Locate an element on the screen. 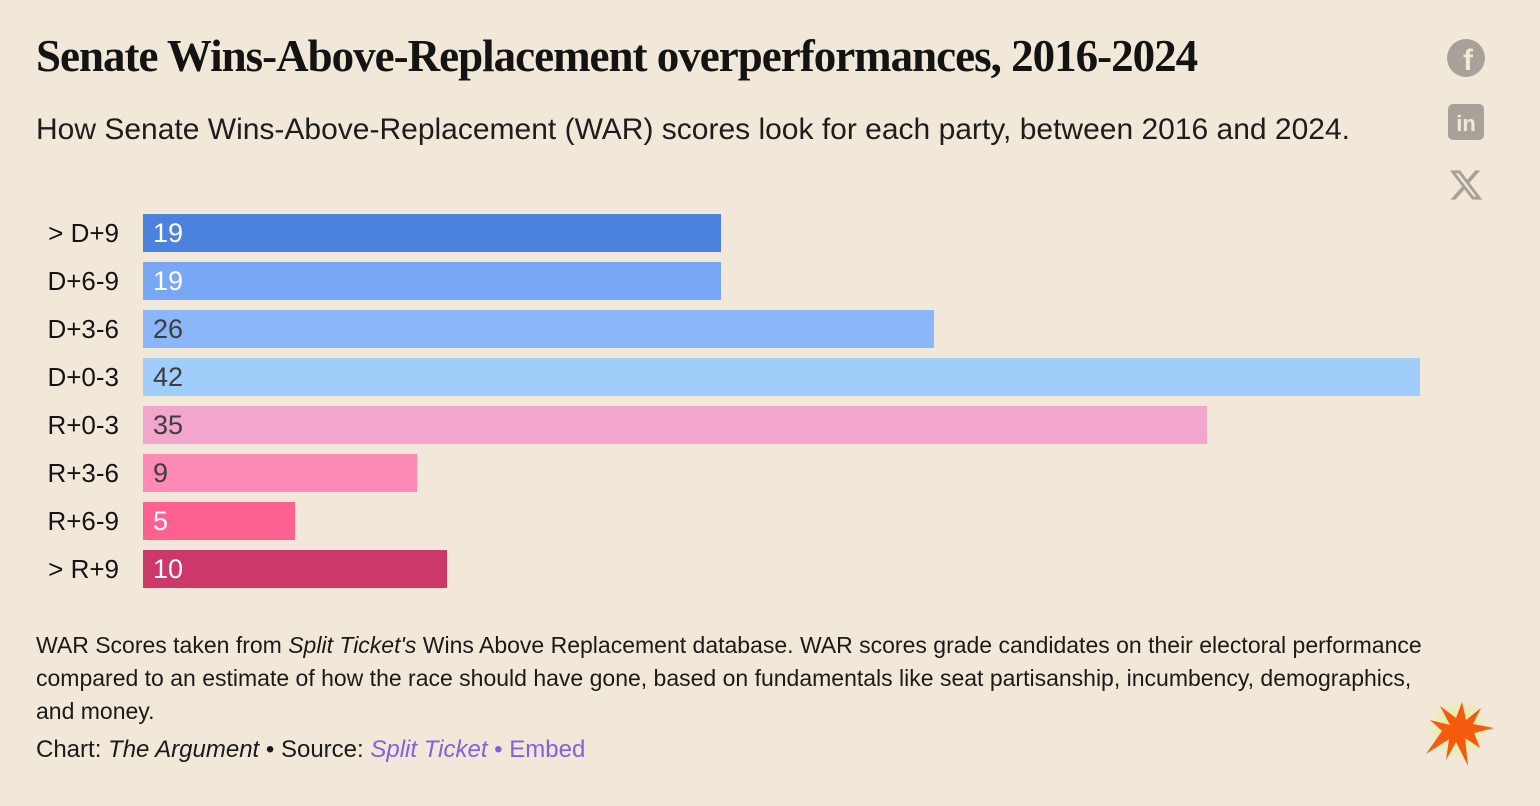 The image size is (1540, 806). bar-track: 9 is located at coordinates (781, 473).